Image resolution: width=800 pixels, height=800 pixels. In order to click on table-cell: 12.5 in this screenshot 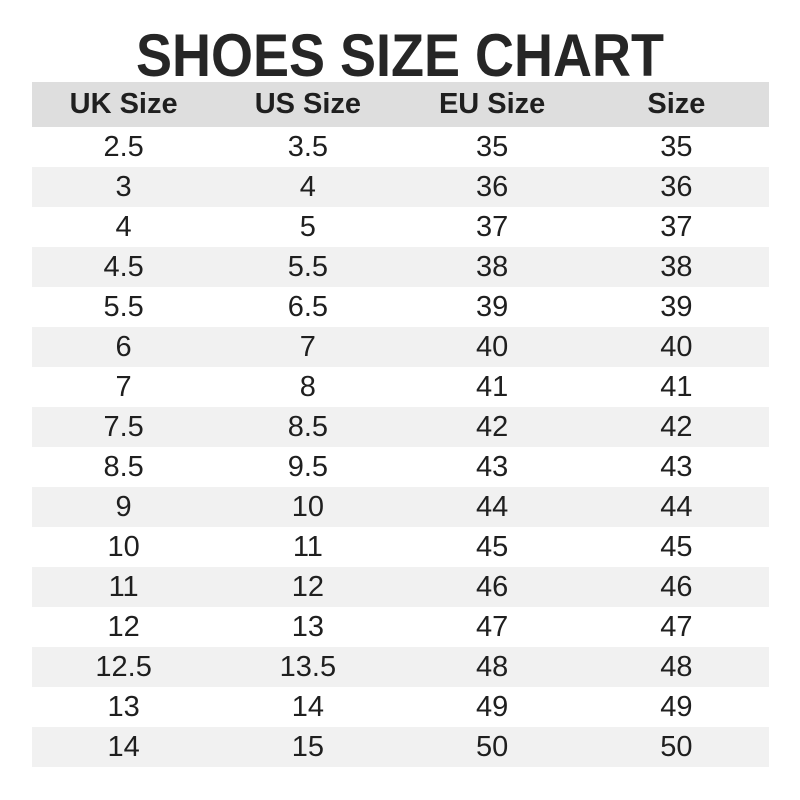, I will do `click(123, 666)`.